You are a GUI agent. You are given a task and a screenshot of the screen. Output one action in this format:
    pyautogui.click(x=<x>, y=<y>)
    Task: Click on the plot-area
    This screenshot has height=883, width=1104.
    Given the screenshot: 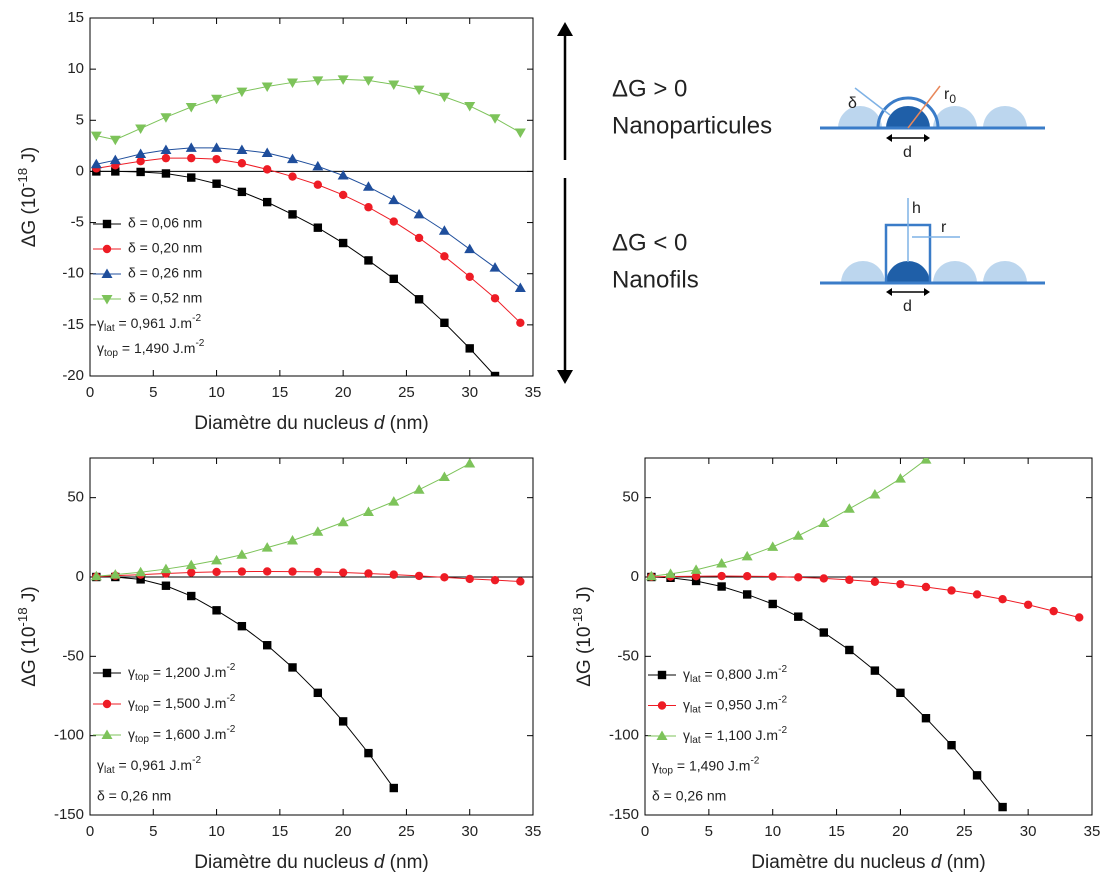 What is the action you would take?
    pyautogui.click(x=308, y=225)
    